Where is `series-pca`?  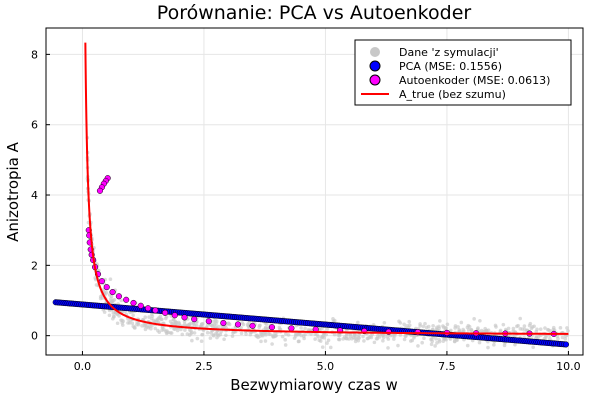
series-pca is located at coordinates (311, 323).